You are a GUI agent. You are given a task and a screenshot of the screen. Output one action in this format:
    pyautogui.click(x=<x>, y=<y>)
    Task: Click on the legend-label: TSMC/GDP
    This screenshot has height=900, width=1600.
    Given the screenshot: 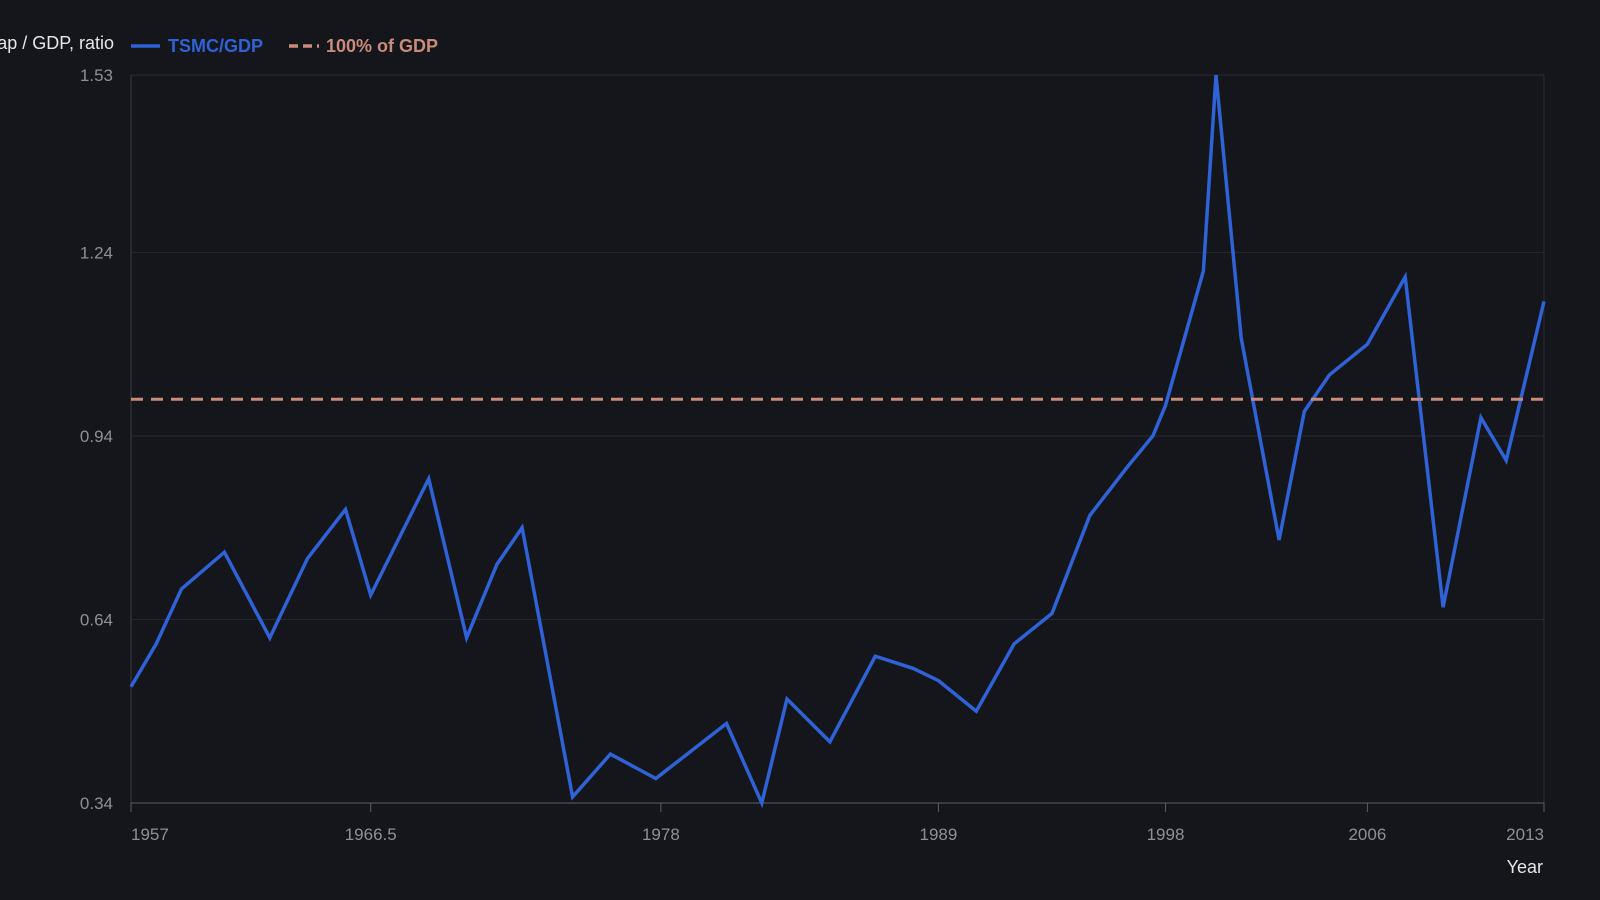 What is the action you would take?
    pyautogui.click(x=215, y=46)
    